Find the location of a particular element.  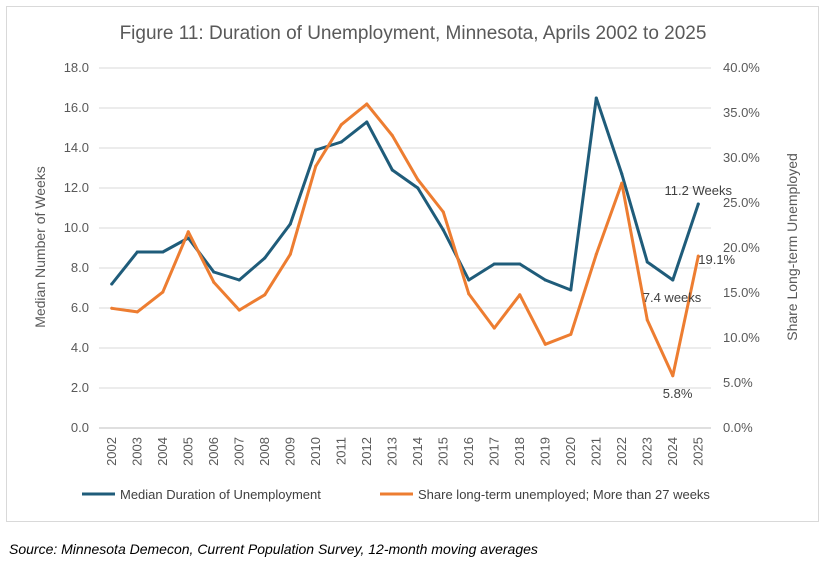

x-tick-label: 2022 is located at coordinates (621, 451).